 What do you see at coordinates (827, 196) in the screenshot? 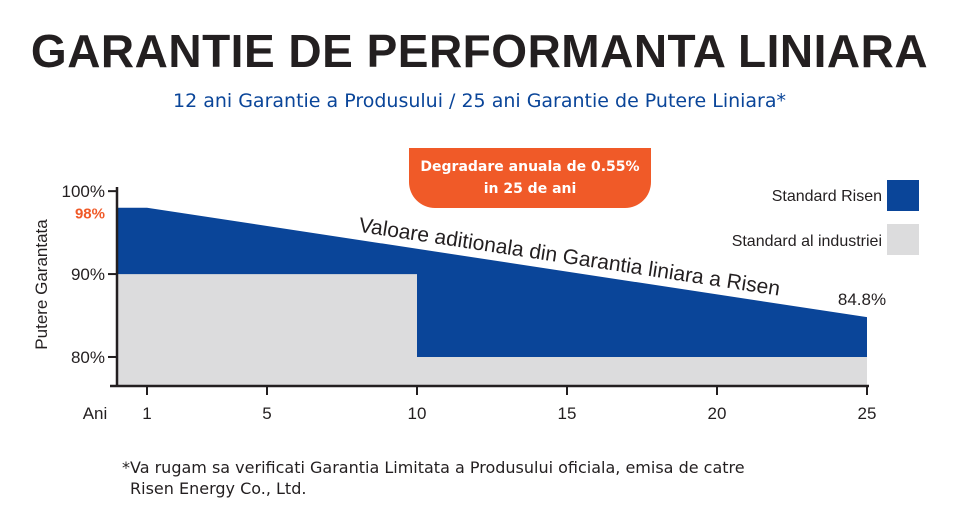
I see `legend-label-standard-risen: Standard Risen` at bounding box center [827, 196].